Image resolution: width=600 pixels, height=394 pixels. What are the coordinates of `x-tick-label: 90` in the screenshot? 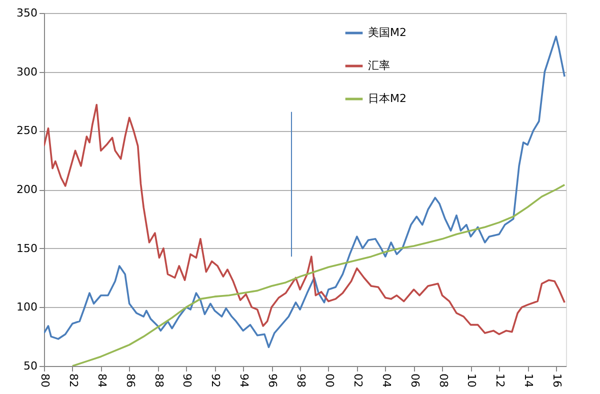 It's located at (187, 381).